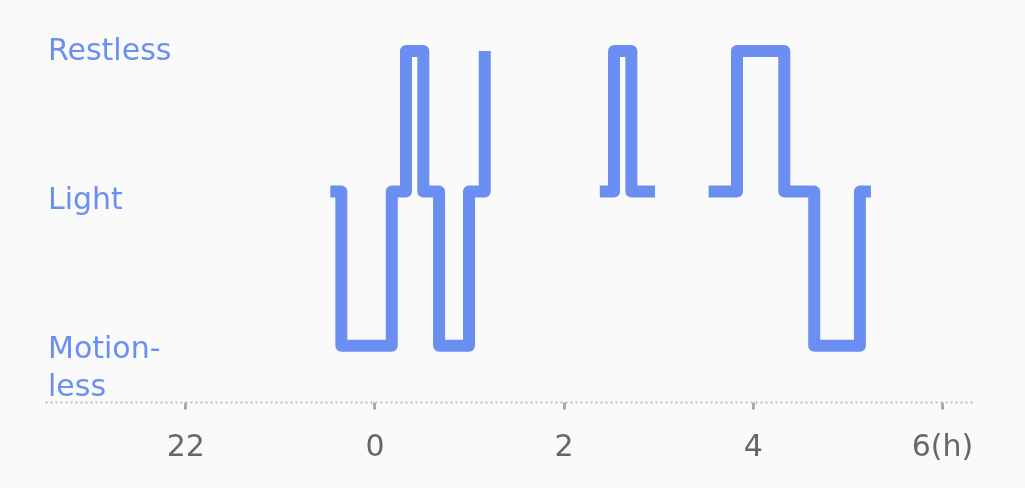  Describe the element at coordinates (753, 445) in the screenshot. I see `x-tick-label: 4` at that location.